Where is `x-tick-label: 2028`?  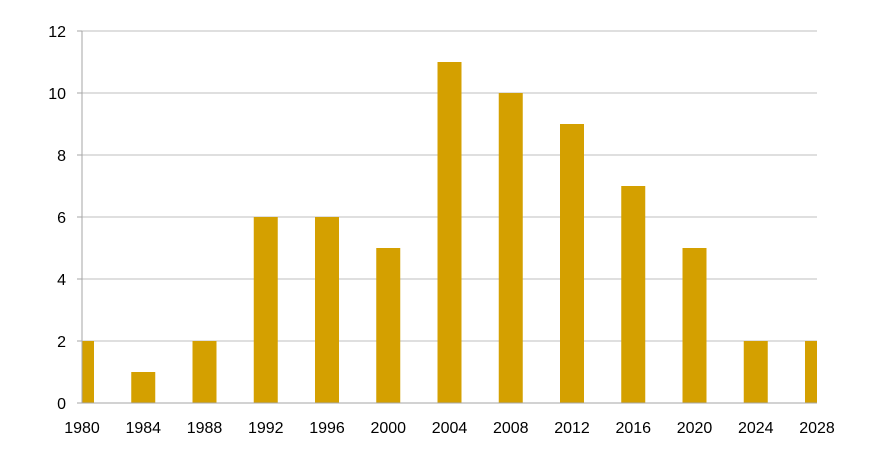 x-tick-label: 2028 is located at coordinates (817, 428).